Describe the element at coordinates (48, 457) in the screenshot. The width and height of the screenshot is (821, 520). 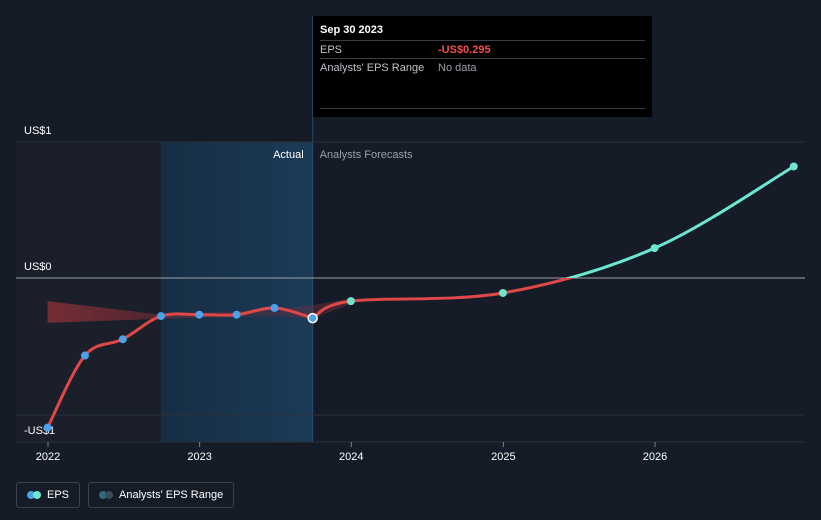
I see `x-tick-label: 2022` at that location.